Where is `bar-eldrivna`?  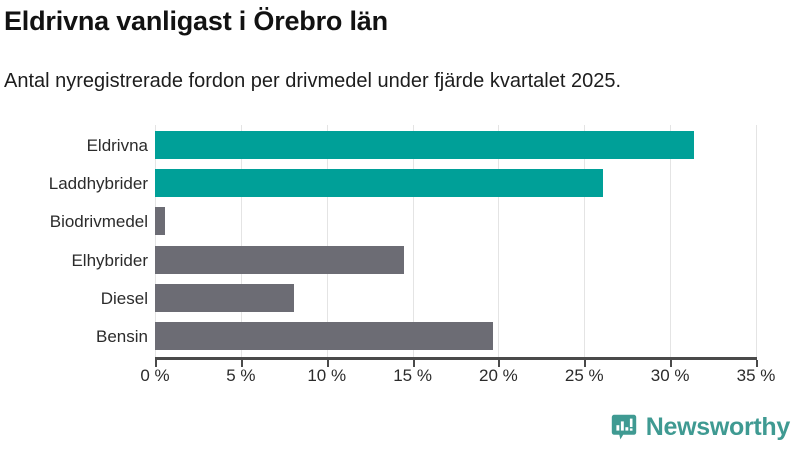
bar-eldrivna is located at coordinates (425, 145).